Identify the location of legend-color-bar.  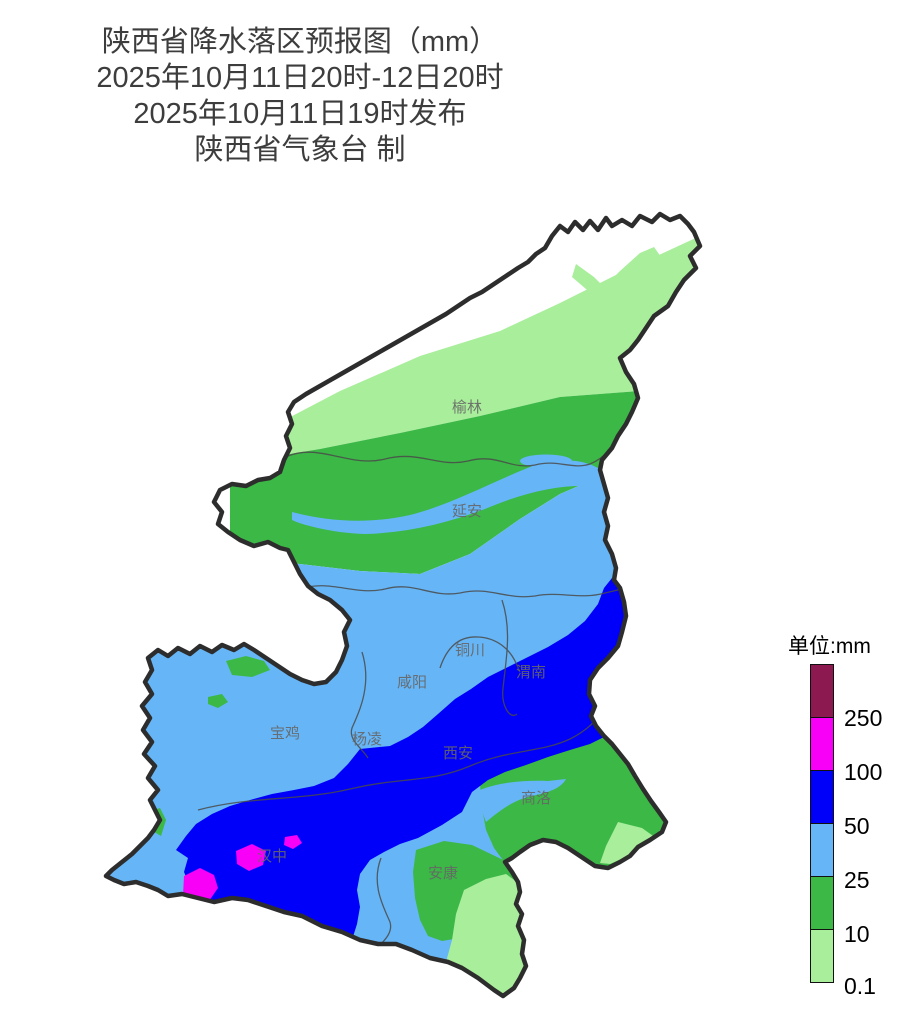
(822, 823).